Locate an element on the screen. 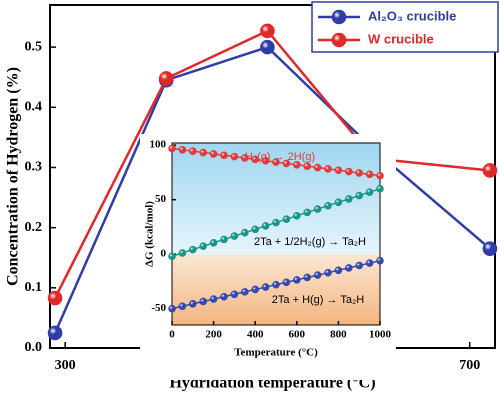 Image resolution: width=500 pixels, height=400 pixels. y-tick-label: 0.4 is located at coordinates (34, 107).